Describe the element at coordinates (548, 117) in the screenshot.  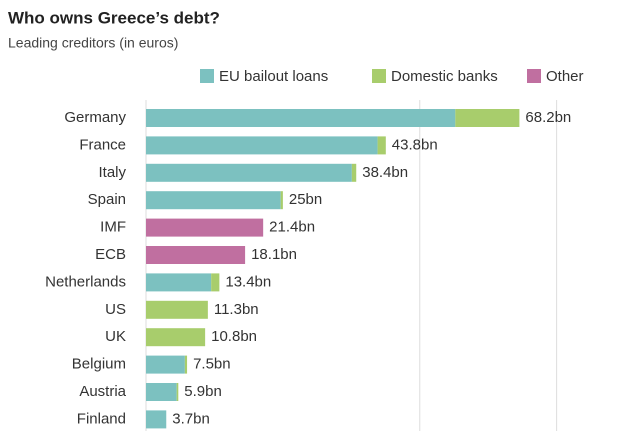
I see `value-label: 68.2bn` at that location.